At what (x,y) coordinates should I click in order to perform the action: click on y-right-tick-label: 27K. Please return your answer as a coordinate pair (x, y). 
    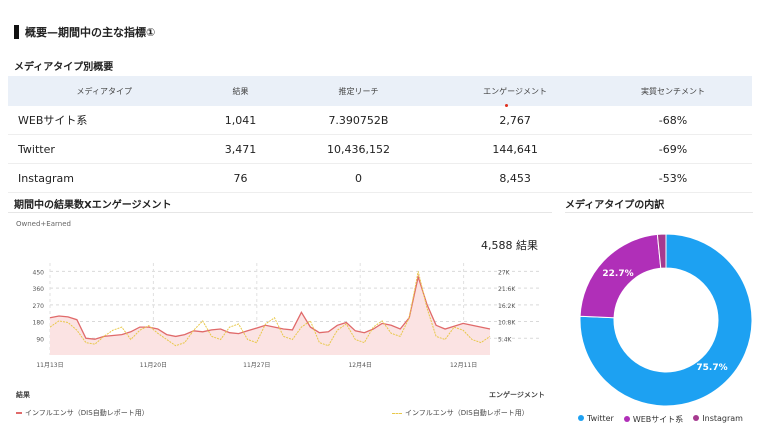
    Looking at the image, I should click on (504, 272).